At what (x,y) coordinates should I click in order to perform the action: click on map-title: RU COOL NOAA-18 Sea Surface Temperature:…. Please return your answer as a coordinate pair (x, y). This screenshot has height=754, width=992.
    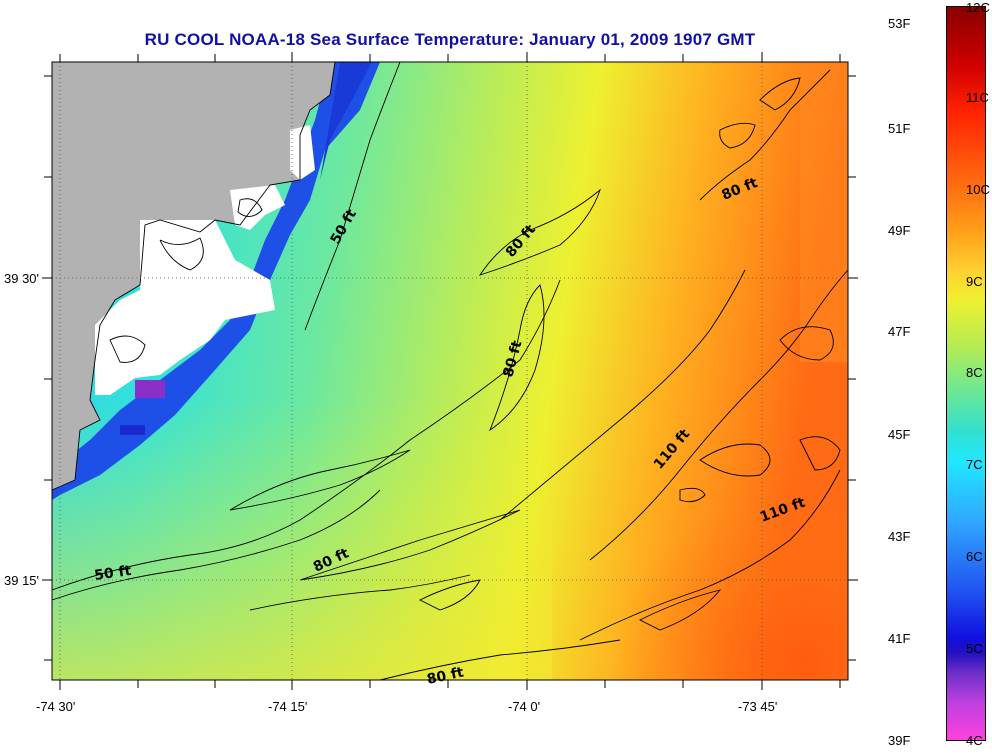
    Looking at the image, I should click on (450, 39).